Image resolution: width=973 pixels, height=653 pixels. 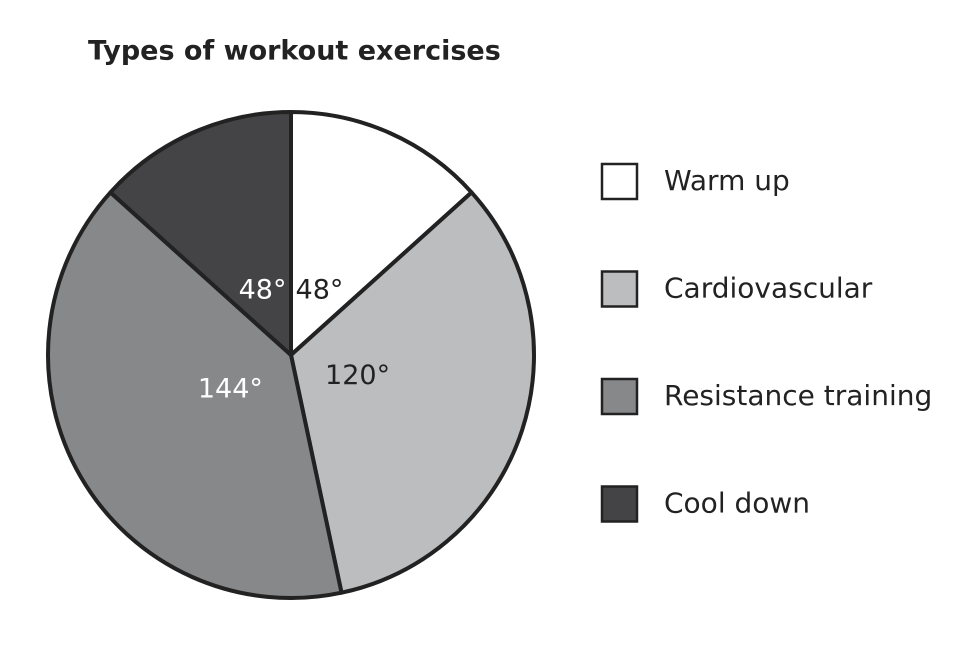 What do you see at coordinates (727, 180) in the screenshot?
I see `legend-label: Warm up` at bounding box center [727, 180].